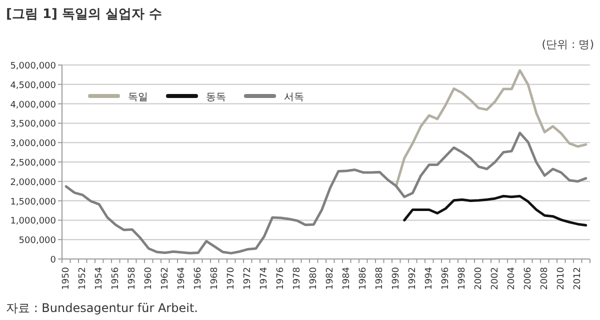 The height and width of the screenshot is (320, 600). Describe the element at coordinates (380, 278) in the screenshot. I see `x-tick-label: 1988` at that location.